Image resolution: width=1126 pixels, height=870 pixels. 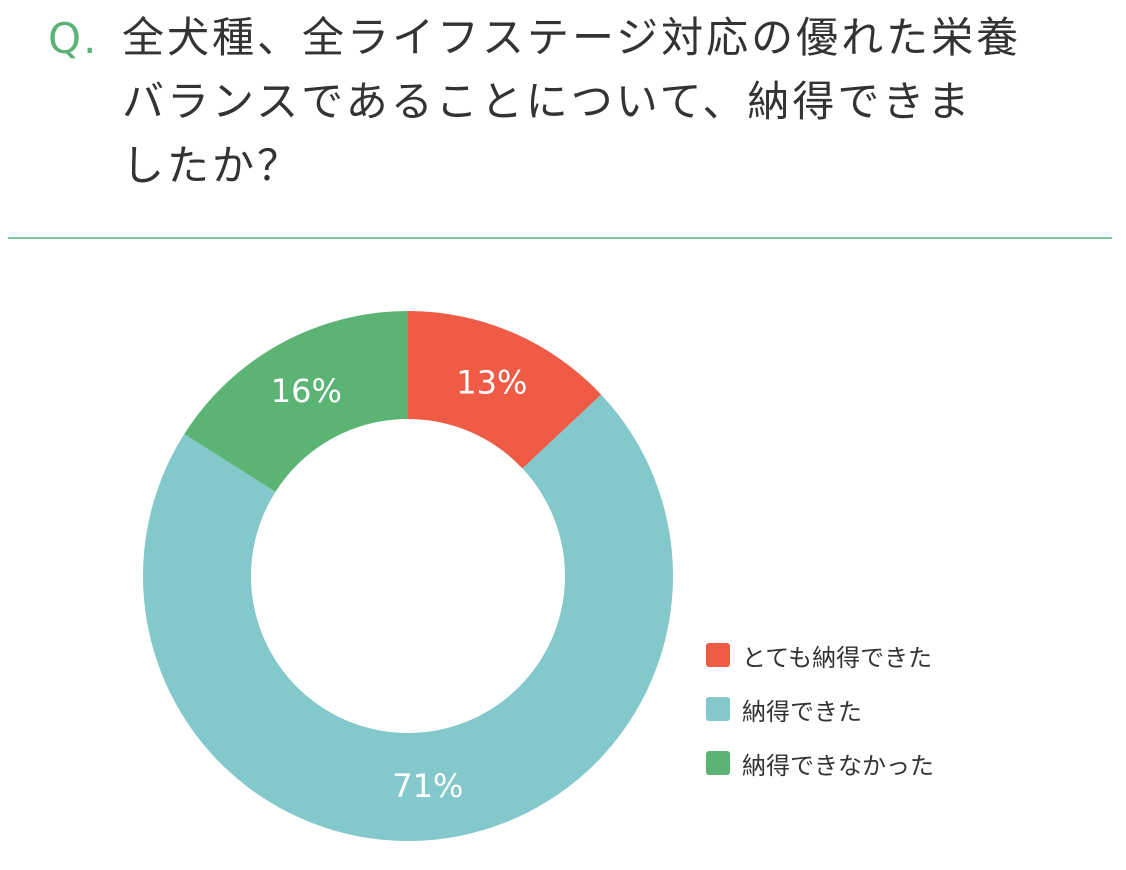 I want to click on question-line: 全犬種、全ライフステージ対応の優れた栄養, so click(x=572, y=37).